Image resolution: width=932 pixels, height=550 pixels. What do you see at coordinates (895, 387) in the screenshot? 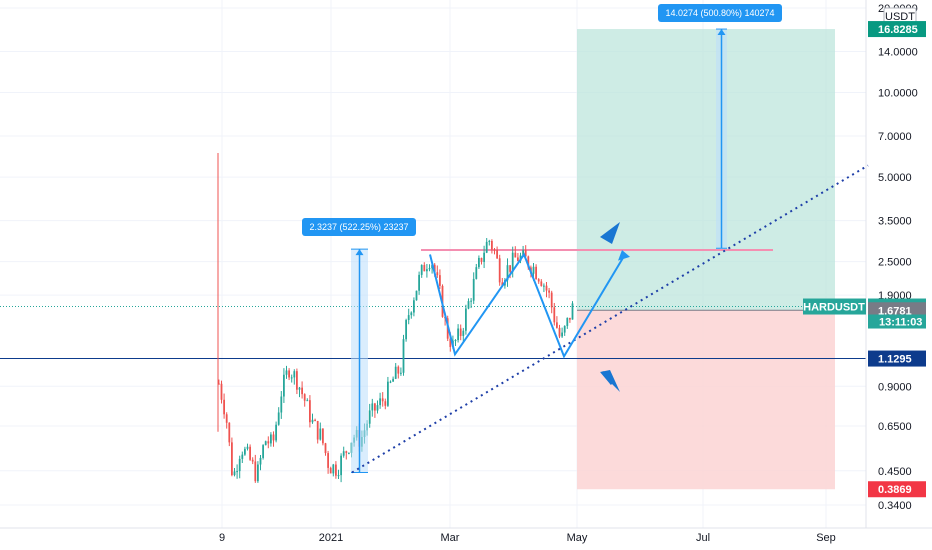
I see `price-tick-label: 0.9000` at bounding box center [895, 387].